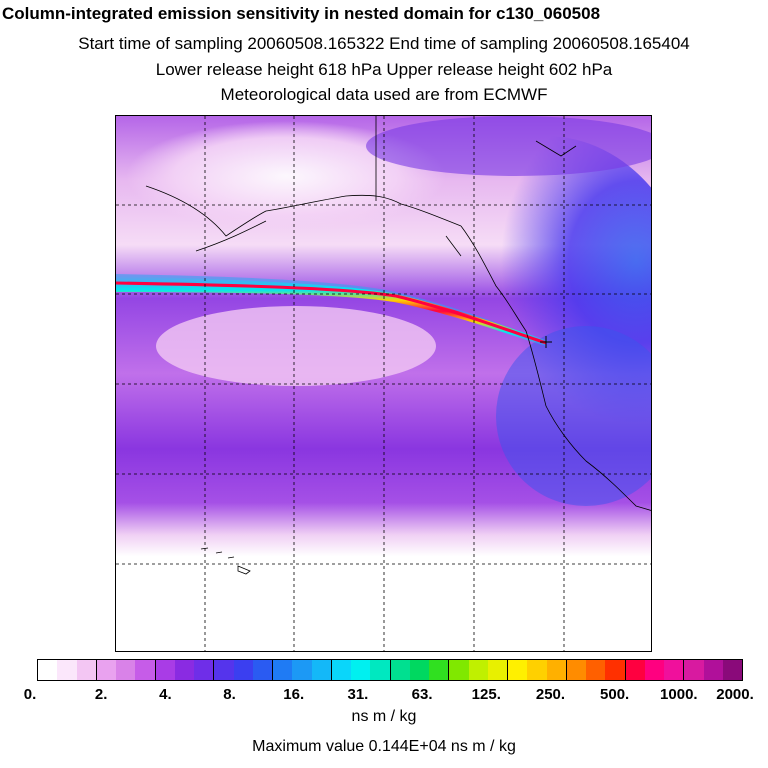  Describe the element at coordinates (229, 694) in the screenshot. I see `colorbar-tick-label: 8.` at that location.